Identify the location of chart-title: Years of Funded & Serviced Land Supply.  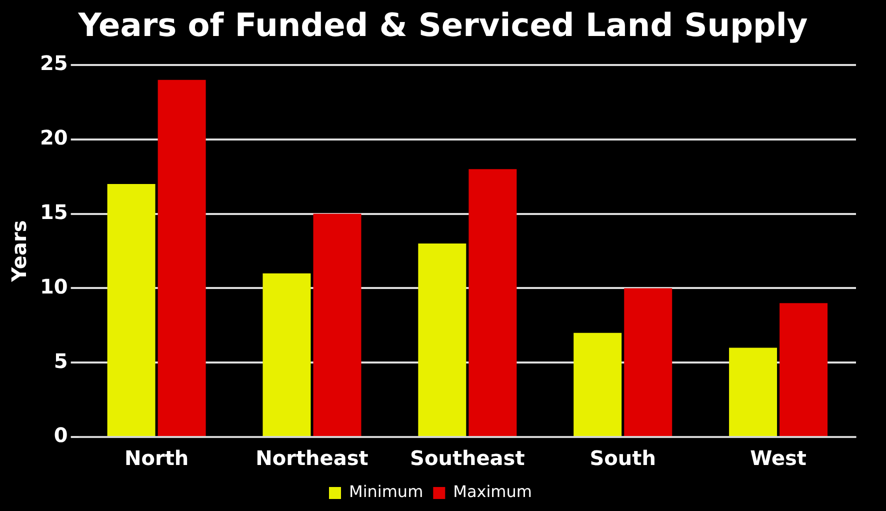
(443, 25).